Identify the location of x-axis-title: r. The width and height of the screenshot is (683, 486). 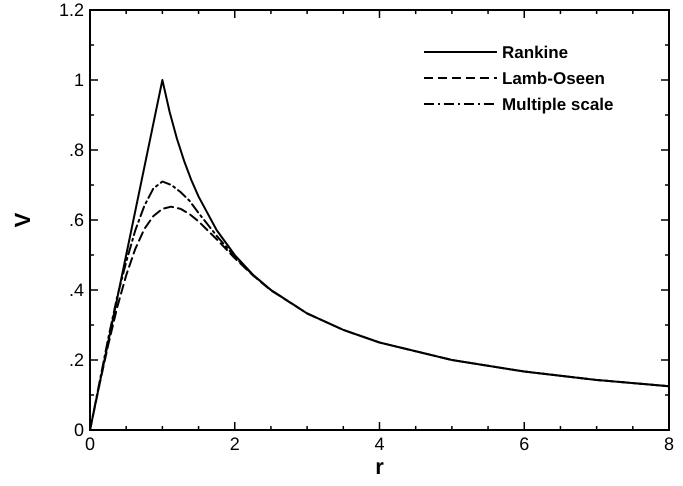
(379, 466).